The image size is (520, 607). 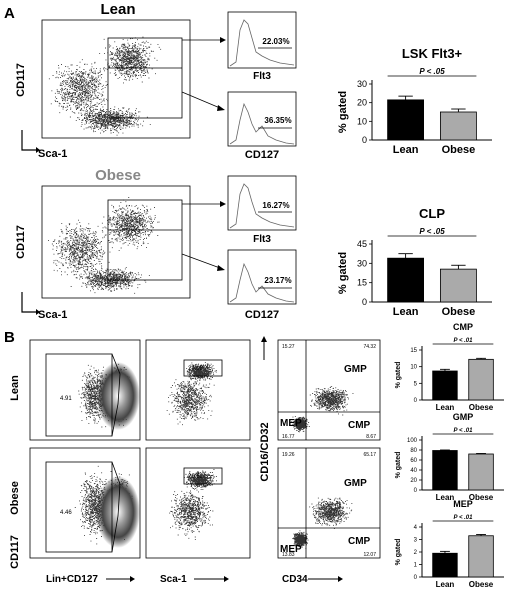 I want to click on p-value-annotation: P < .01, so click(x=464, y=518).